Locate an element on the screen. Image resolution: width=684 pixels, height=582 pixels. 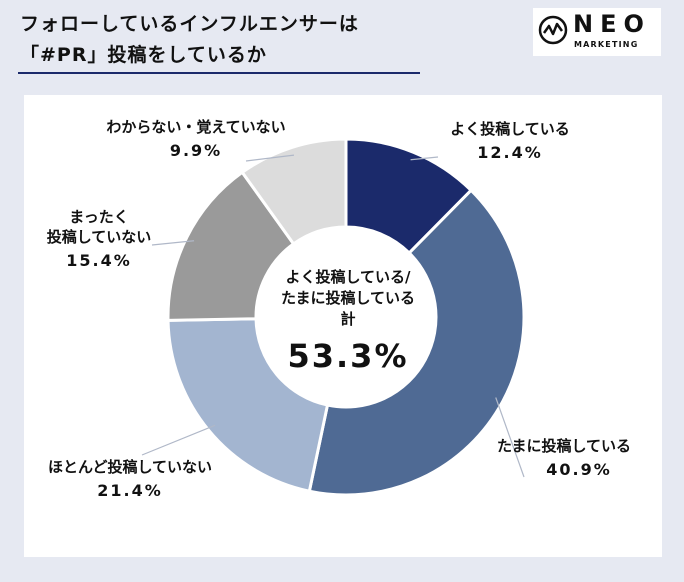
label-sometimes-name: たまに投稿している is located at coordinates (564, 446).